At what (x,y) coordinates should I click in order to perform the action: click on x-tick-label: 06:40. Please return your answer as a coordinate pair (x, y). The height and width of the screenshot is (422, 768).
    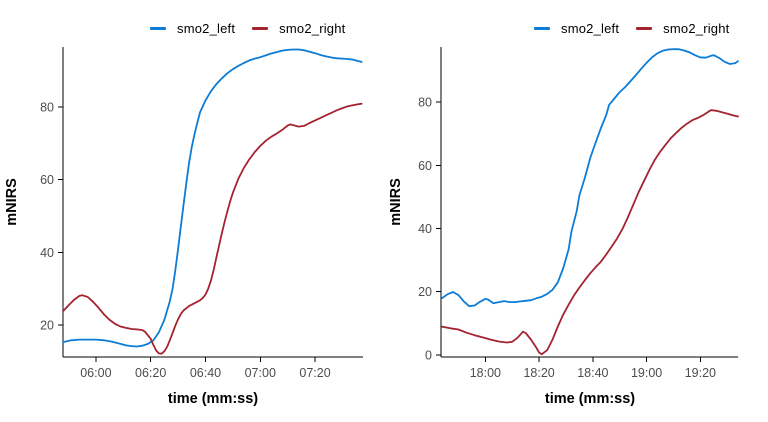
    Looking at the image, I should click on (205, 373).